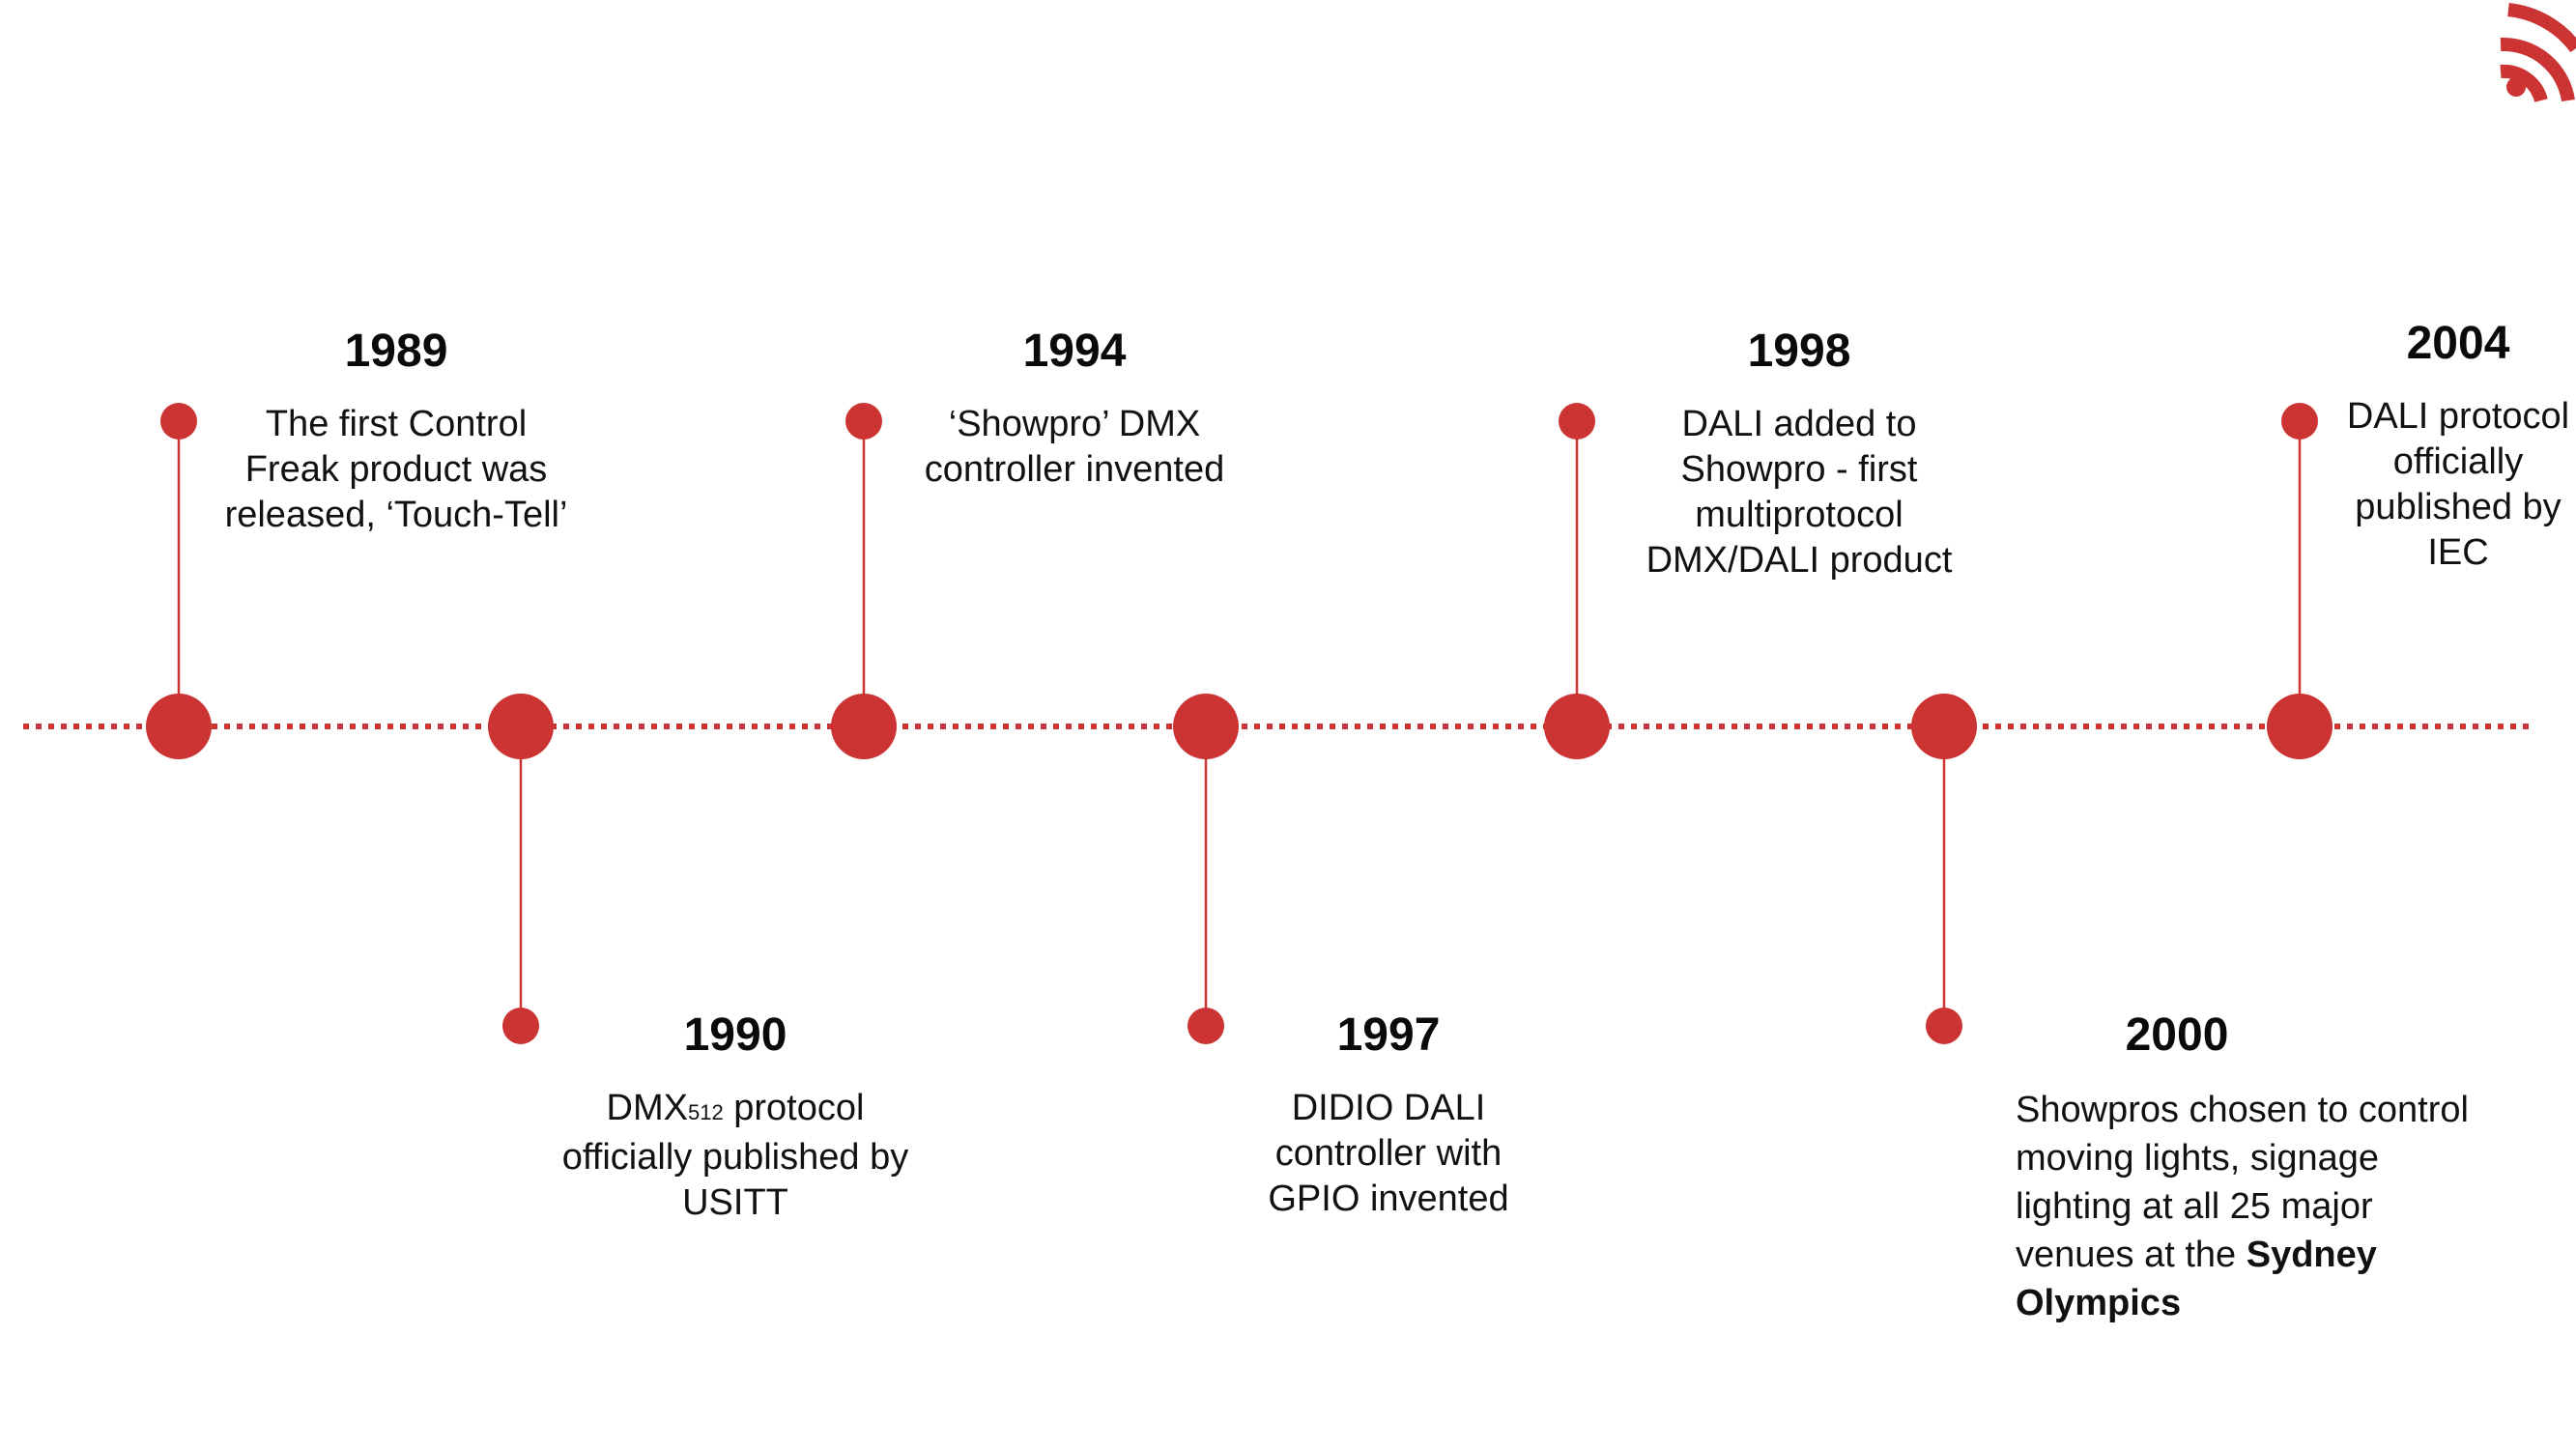 The height and width of the screenshot is (1449, 2576). Describe the element at coordinates (2196, 1279) in the screenshot. I see `event-description-2000-bold: Sydney Olympics` at that location.